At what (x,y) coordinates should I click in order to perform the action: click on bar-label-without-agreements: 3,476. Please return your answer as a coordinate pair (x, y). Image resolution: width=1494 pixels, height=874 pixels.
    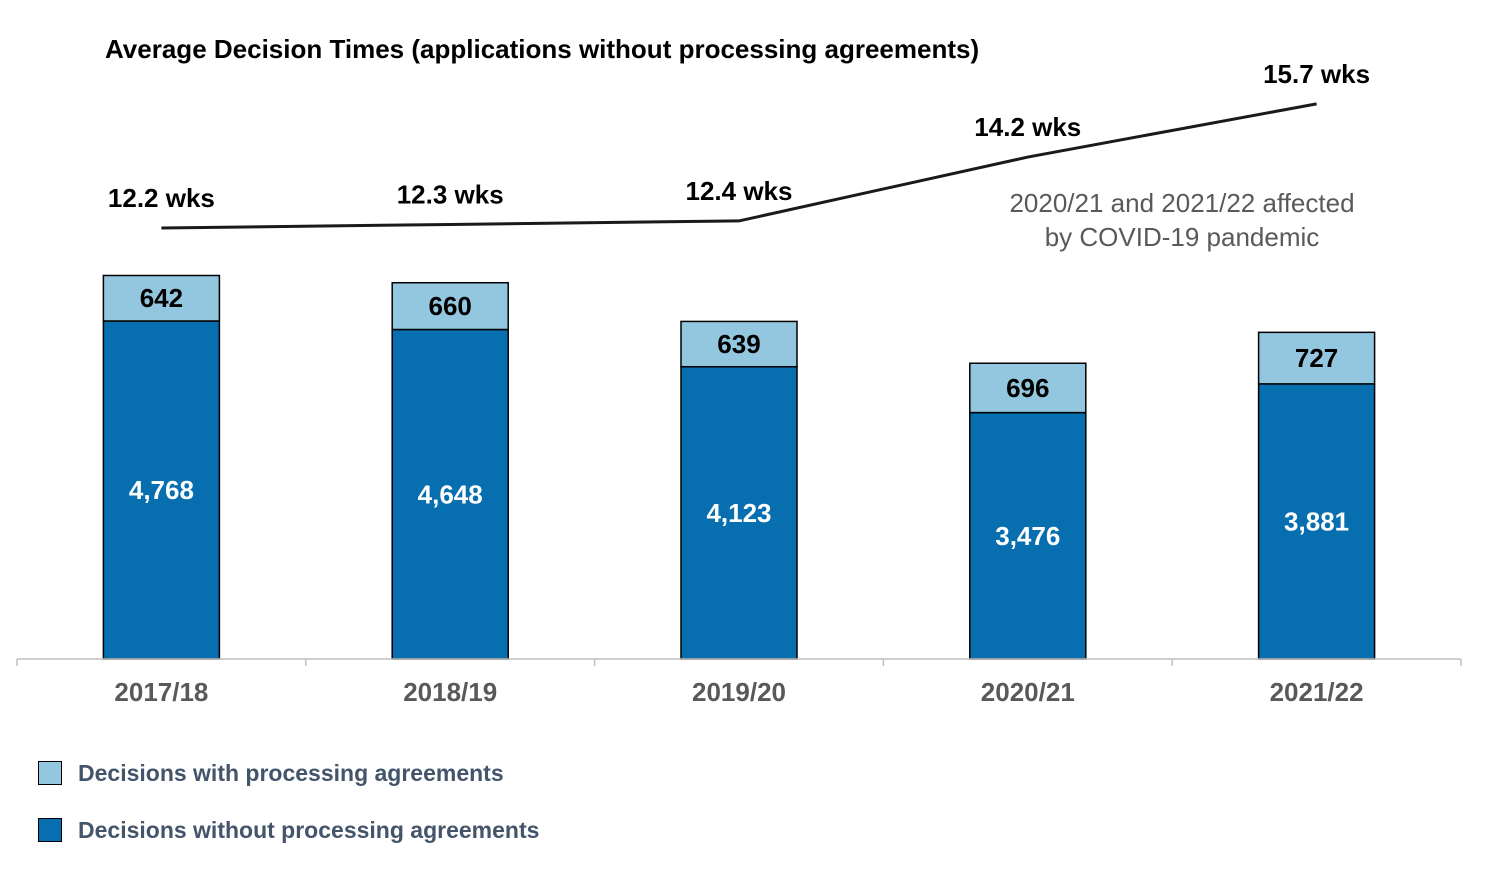
    Looking at the image, I should click on (1027, 536).